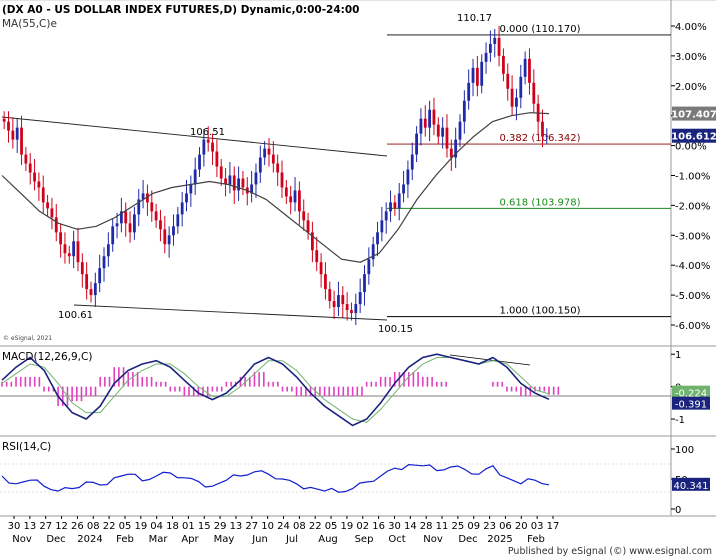  What do you see at coordinates (188, 526) in the screenshot?
I see `x-day-label: 01` at bounding box center [188, 526].